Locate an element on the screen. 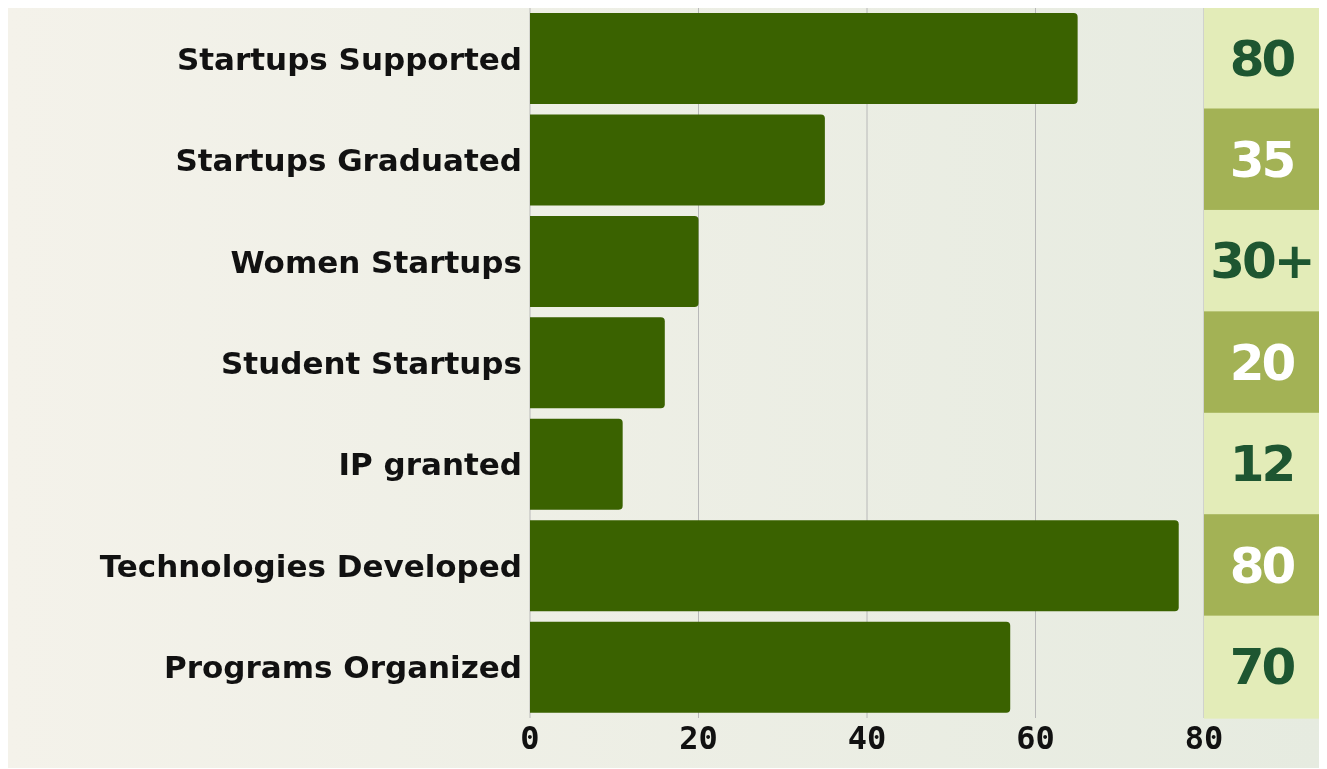 The image size is (1327, 769). y-tick-label: Student Startups is located at coordinates (371, 363).